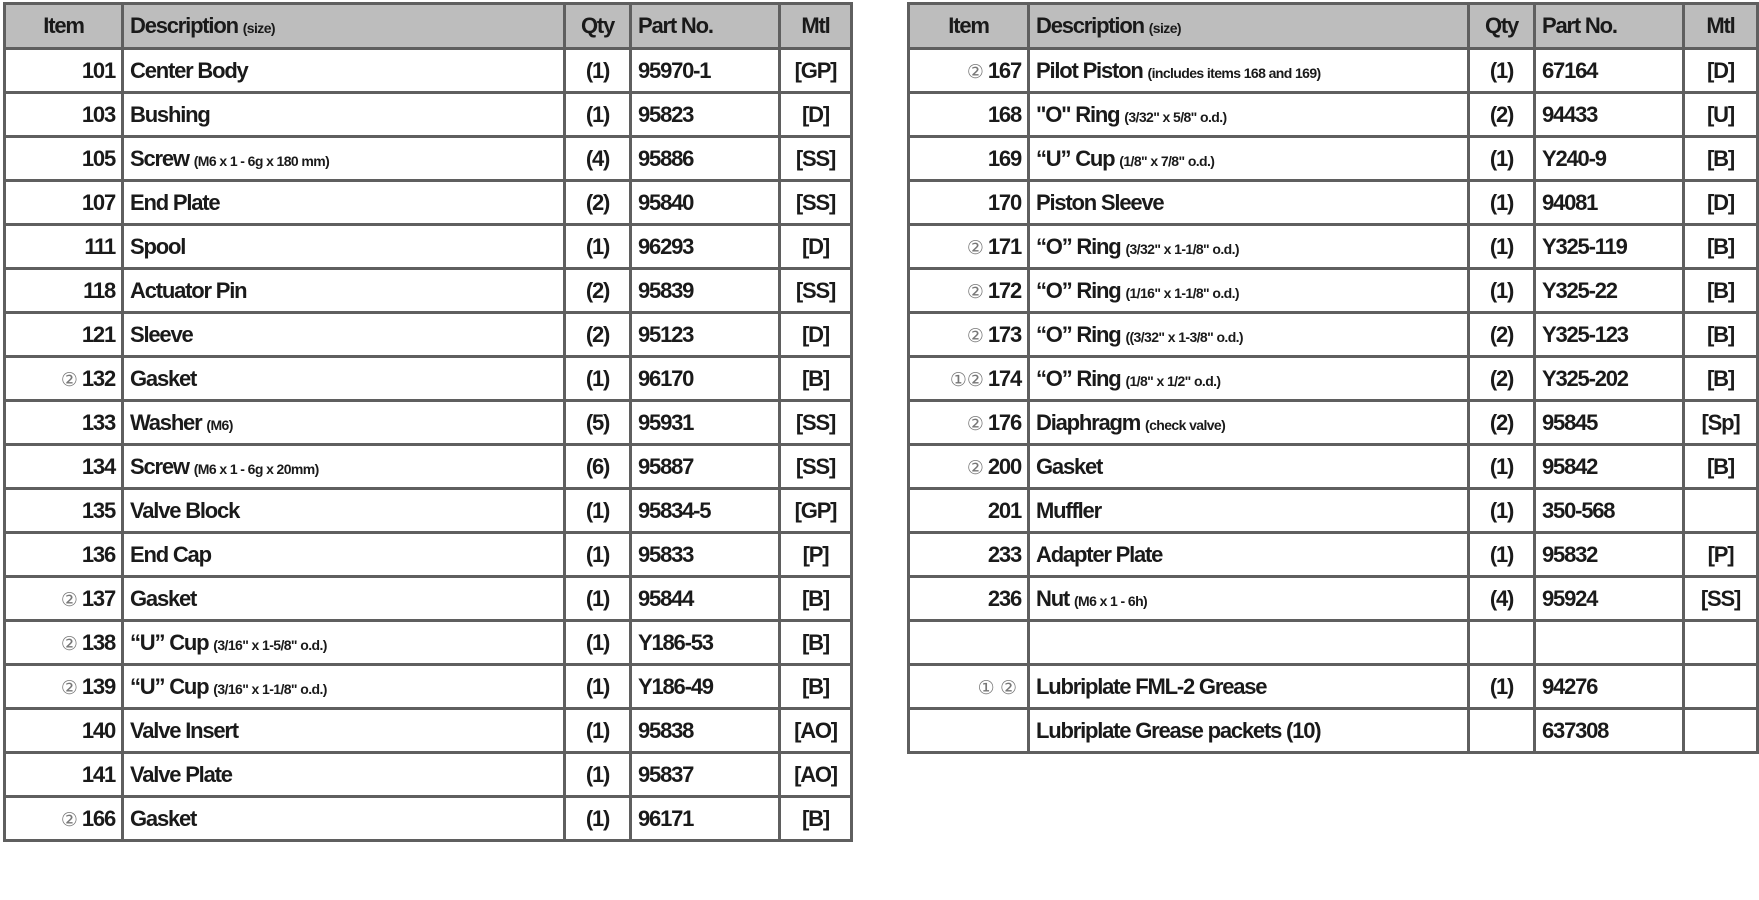 The width and height of the screenshot is (1759, 900). Describe the element at coordinates (1248, 114) in the screenshot. I see `cell-description: "O" Ring (3/32" x 5/8" o.d.)` at that location.